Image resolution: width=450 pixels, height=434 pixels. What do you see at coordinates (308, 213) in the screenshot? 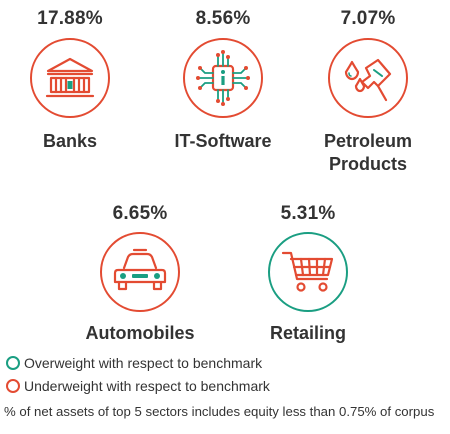
I see `sector-percent: 5.31%` at bounding box center [308, 213].